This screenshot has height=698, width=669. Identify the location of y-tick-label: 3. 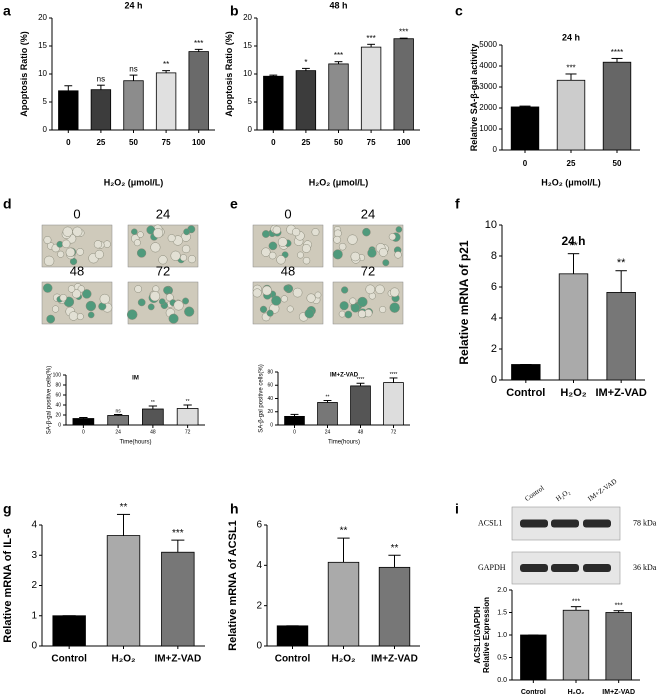
(34, 555).